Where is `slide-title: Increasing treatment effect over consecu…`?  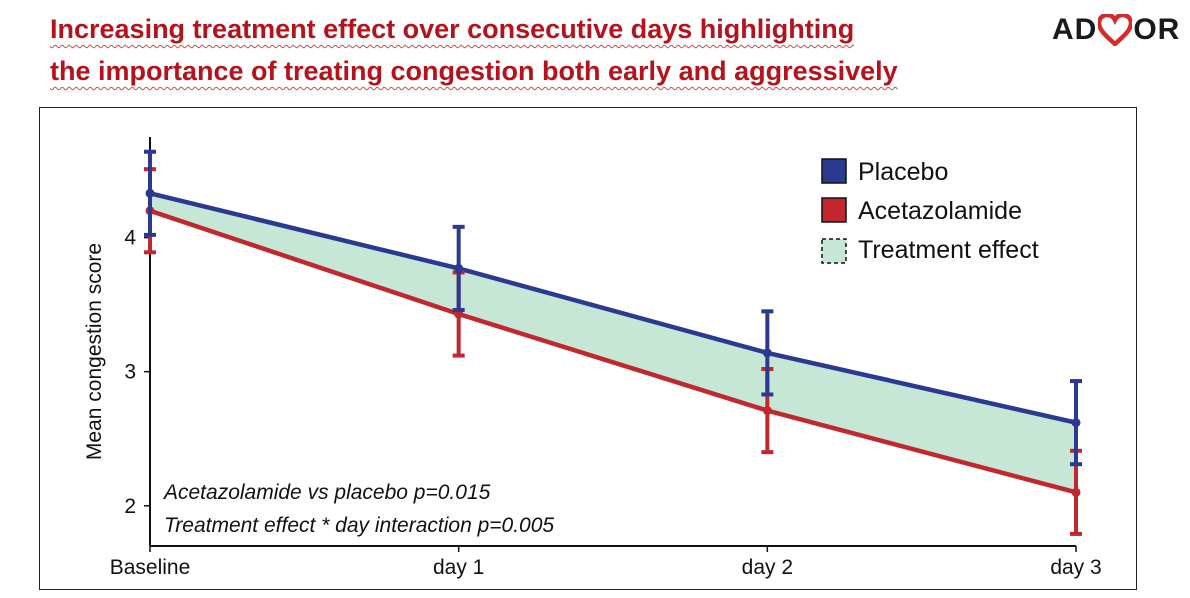 slide-title: Increasing treatment effect over consecu… is located at coordinates (474, 50).